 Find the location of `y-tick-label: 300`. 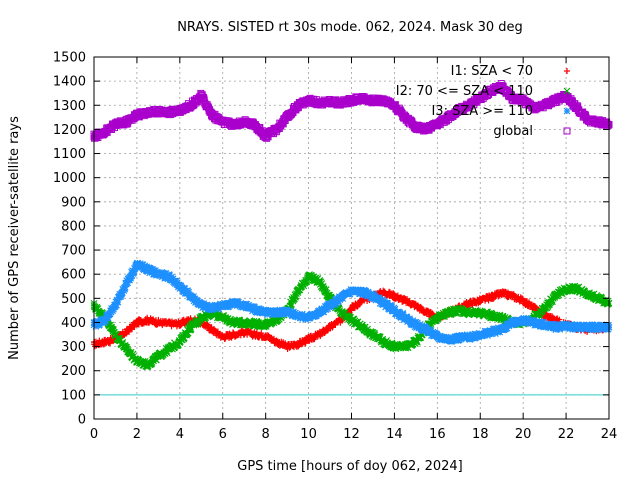

y-tick-label: 300 is located at coordinates (73, 347).